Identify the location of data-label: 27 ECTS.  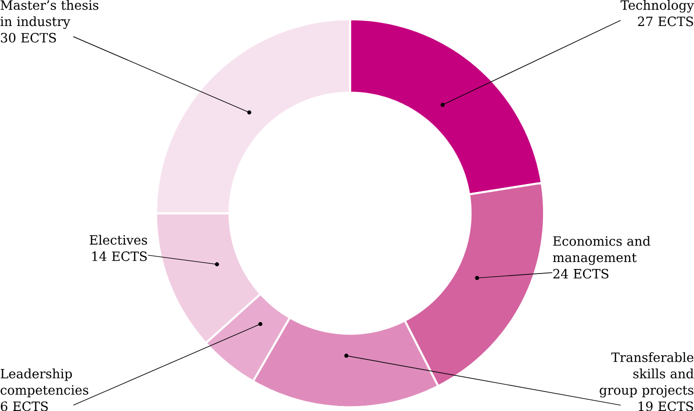
(666, 21).